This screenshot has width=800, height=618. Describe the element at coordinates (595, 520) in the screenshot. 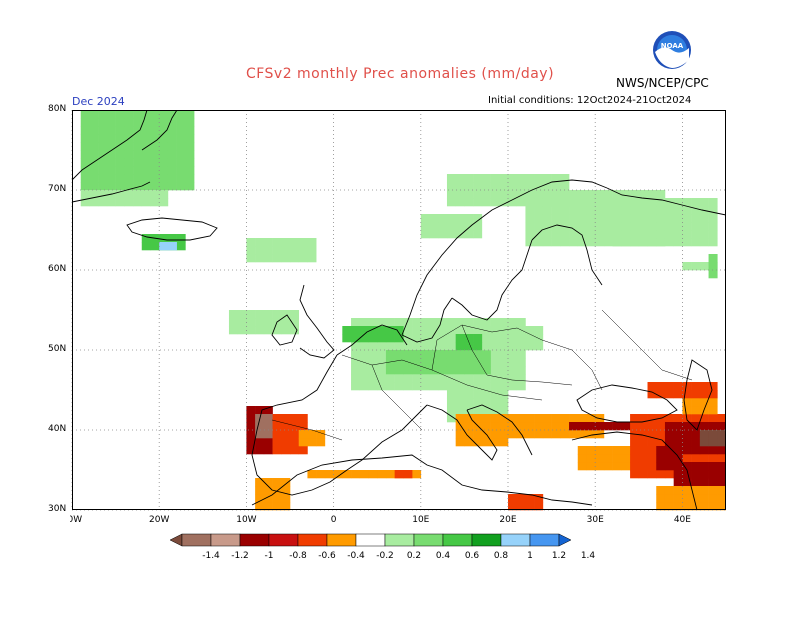

I see `x-tick-label: 30E` at that location.